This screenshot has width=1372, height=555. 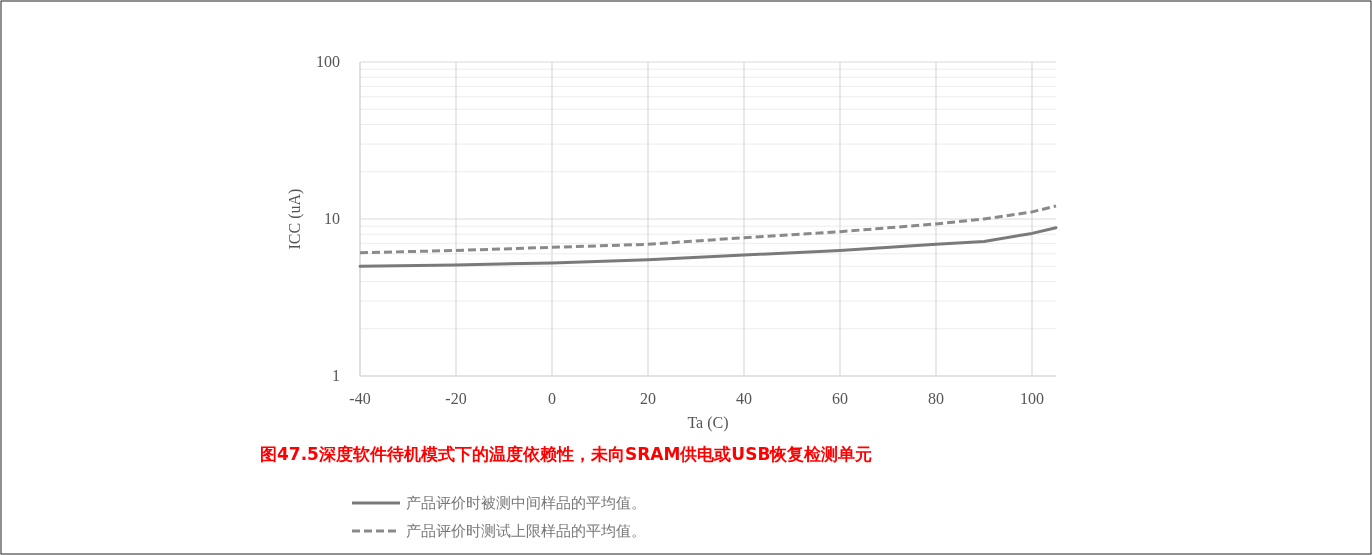 I want to click on x-axis-title: Ta (C), so click(x=708, y=423).